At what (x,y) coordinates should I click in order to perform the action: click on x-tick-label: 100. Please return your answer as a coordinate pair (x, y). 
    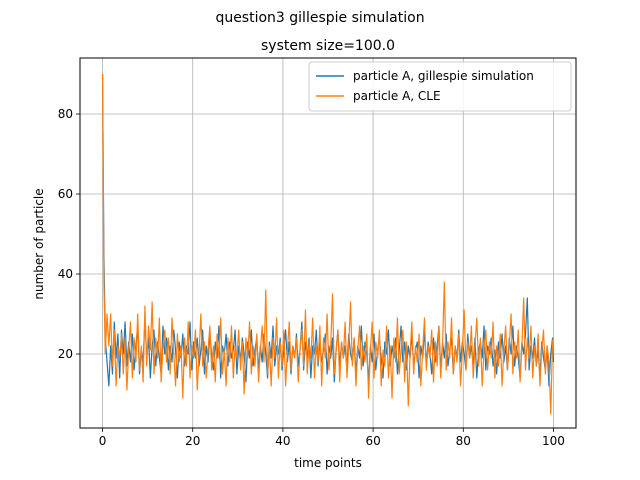
    Looking at the image, I should click on (553, 441).